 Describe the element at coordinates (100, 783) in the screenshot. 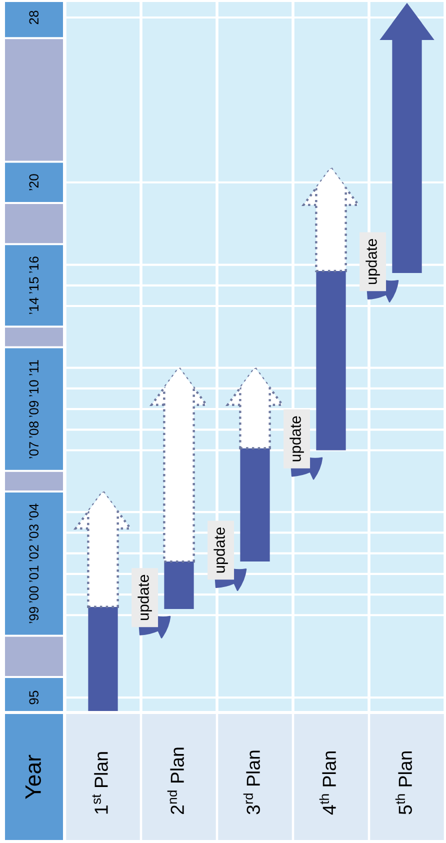

I see `x-tick-label: 1$^{st}$ Plan` at that location.